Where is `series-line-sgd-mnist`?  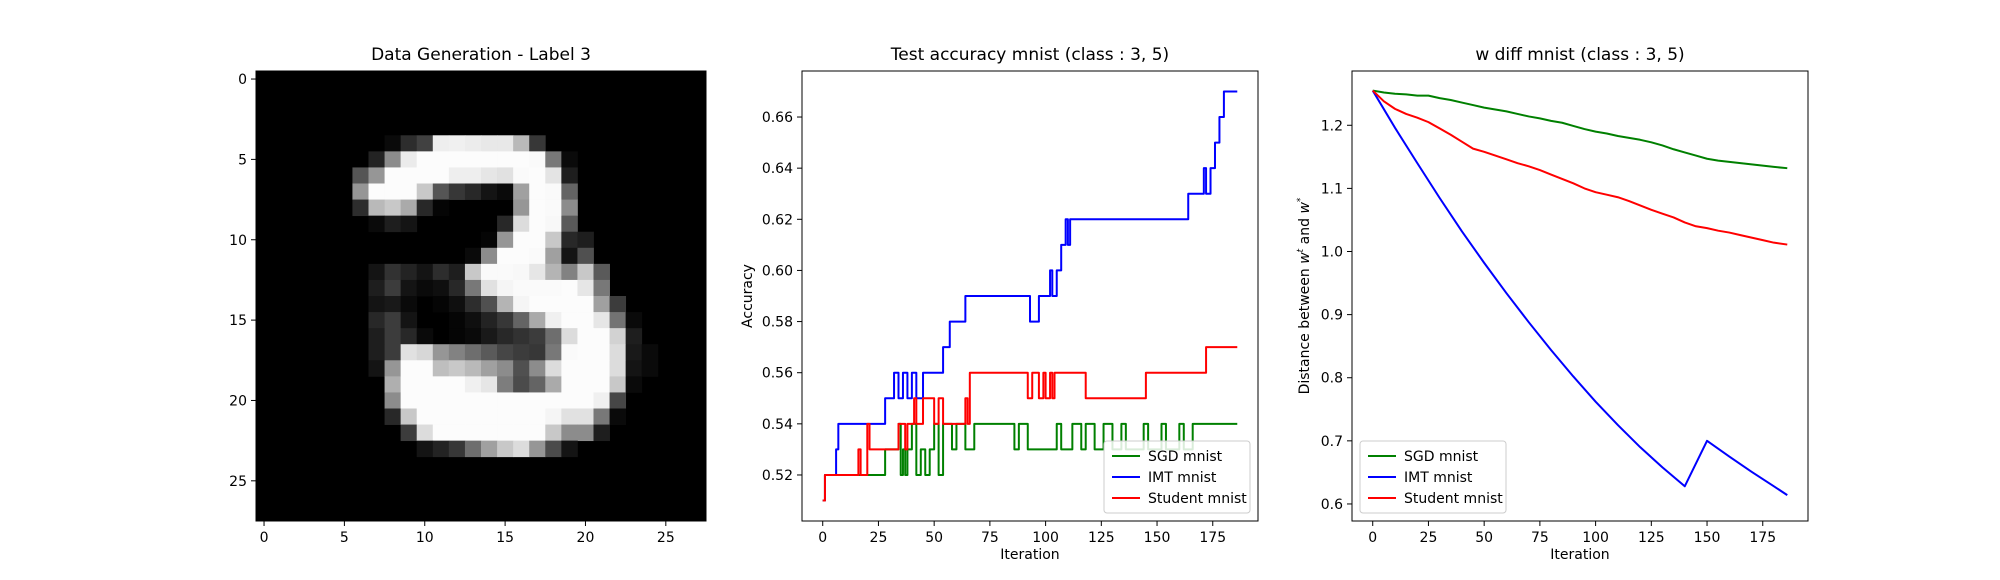 series-line-sgd-mnist is located at coordinates (1580, 129).